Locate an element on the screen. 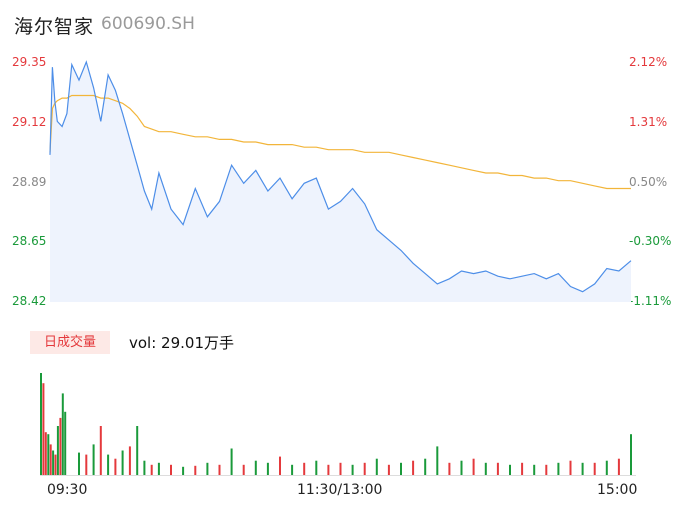 This screenshot has height=524, width=686. pct-tick-3: 0.50% is located at coordinates (648, 182).